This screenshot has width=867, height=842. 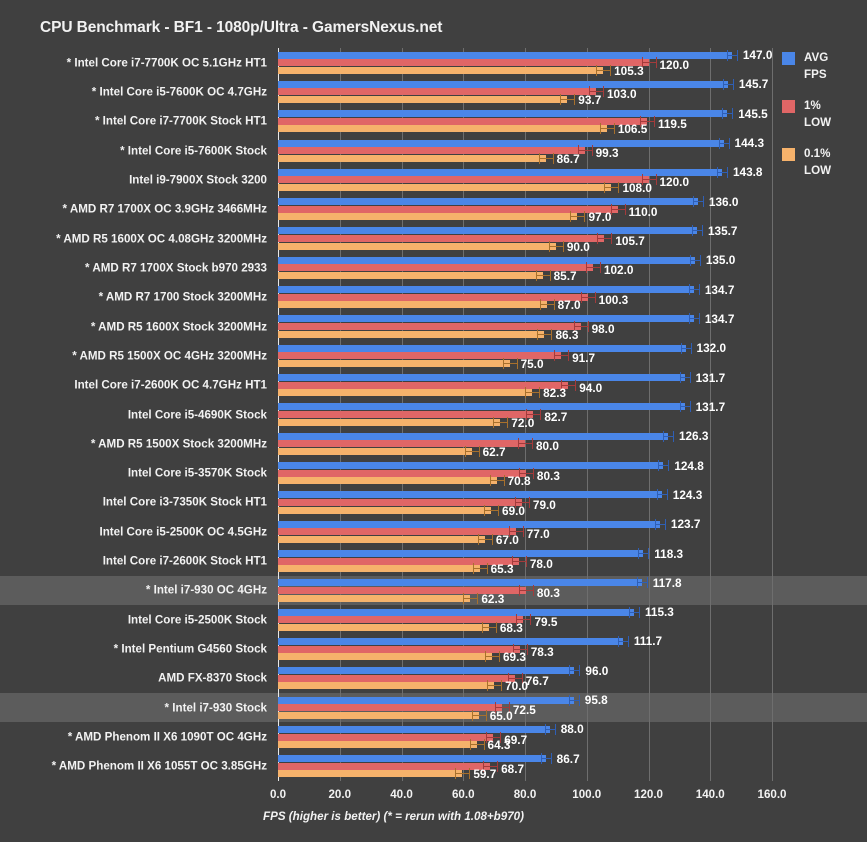 I want to click on value-label-avg: 145.7, so click(x=753, y=84).